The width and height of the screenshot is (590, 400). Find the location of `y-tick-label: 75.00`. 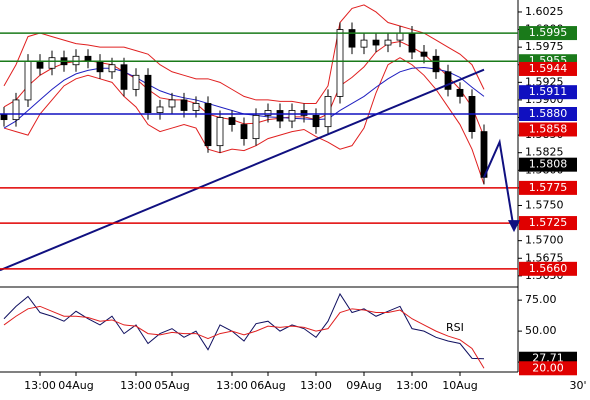

y-tick-label: 75.00 is located at coordinates (541, 299).